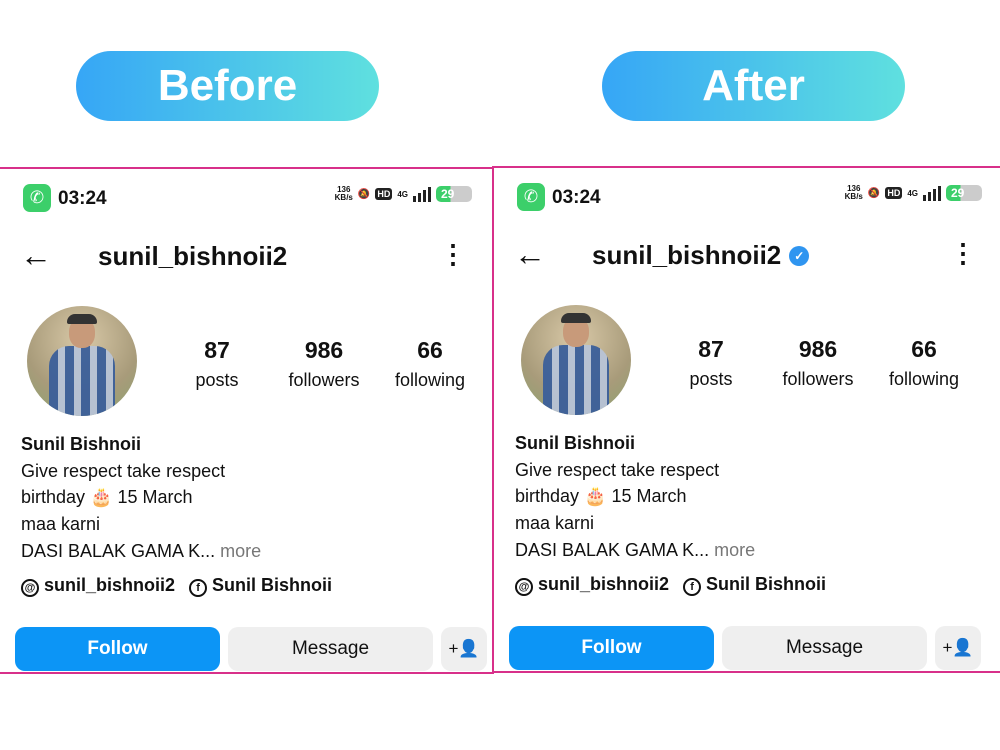  What do you see at coordinates (799, 255) in the screenshot?
I see `verified-badge-icon: ✓` at bounding box center [799, 255].